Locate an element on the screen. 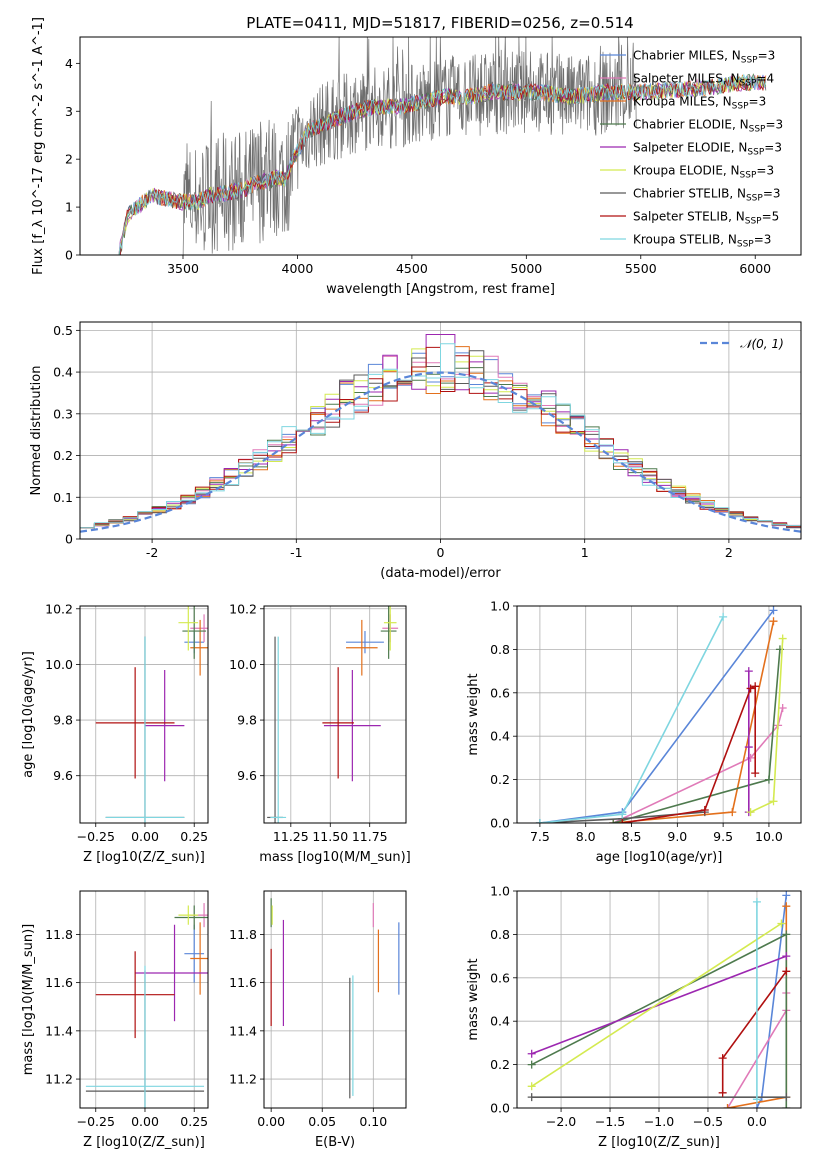 The image size is (819, 1170). x-tick-label: 1 is located at coordinates (585, 552).